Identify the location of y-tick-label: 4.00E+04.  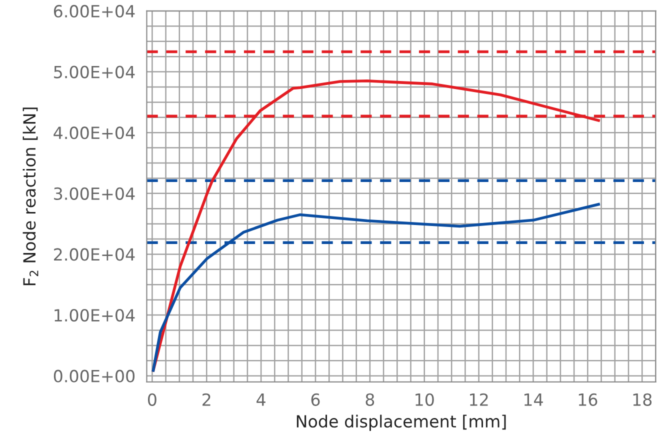
(94, 133).